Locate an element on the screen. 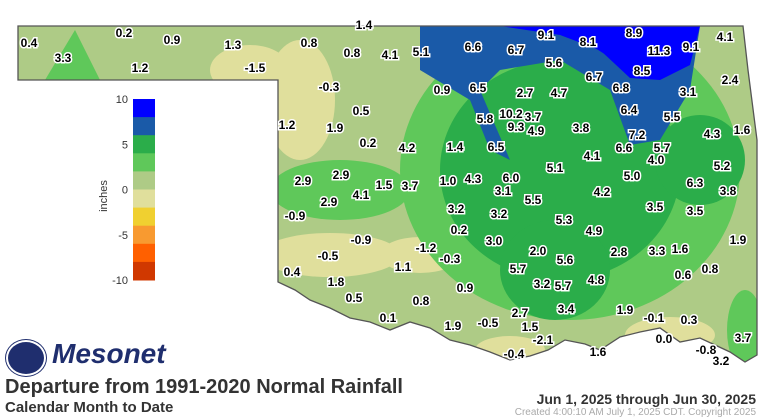 This screenshot has width=770, height=420. station-value: 5.0 is located at coordinates (632, 176).